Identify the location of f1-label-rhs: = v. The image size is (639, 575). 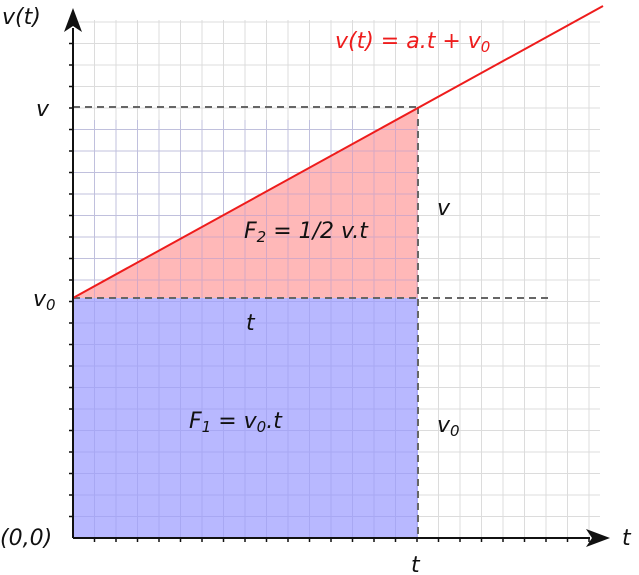
(234, 421).